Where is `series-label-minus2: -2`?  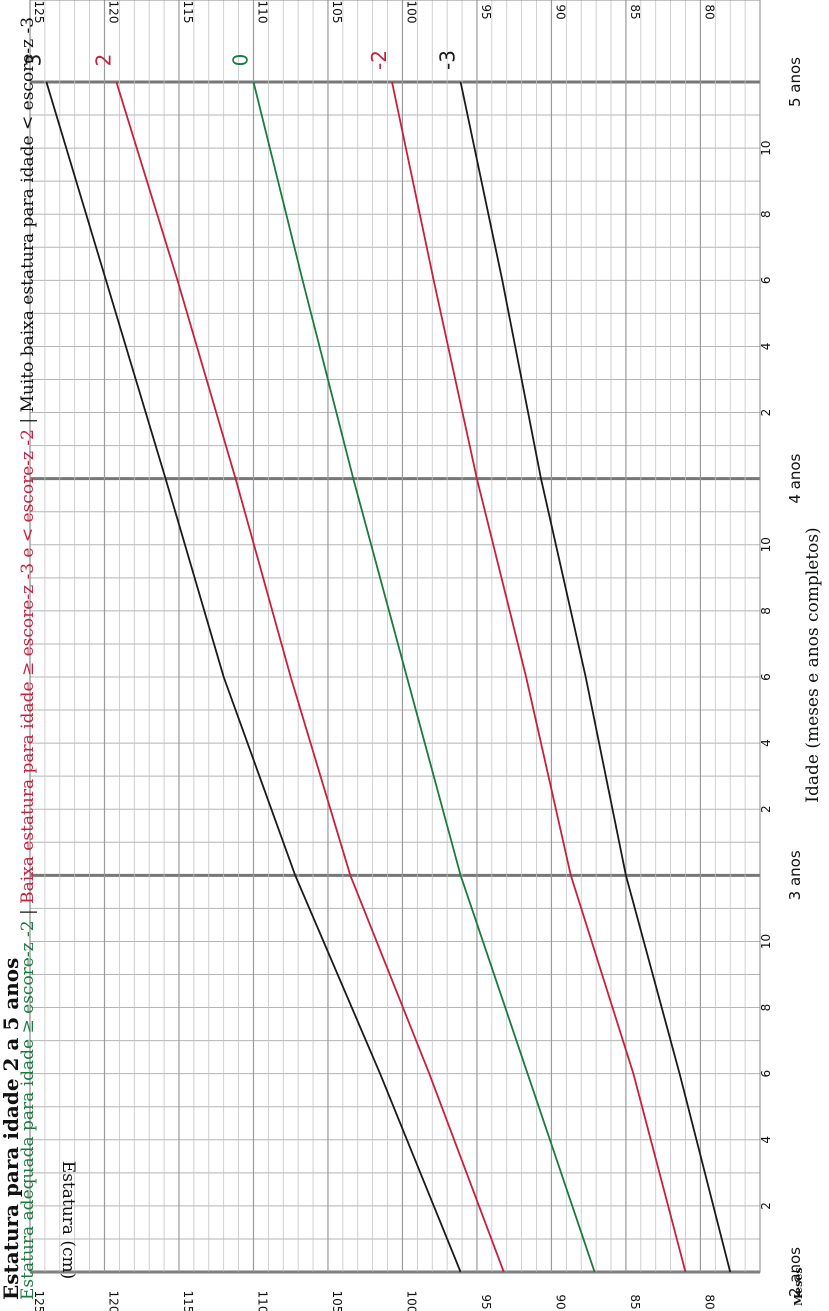
series-label-minus2: -2 is located at coordinates (379, 60).